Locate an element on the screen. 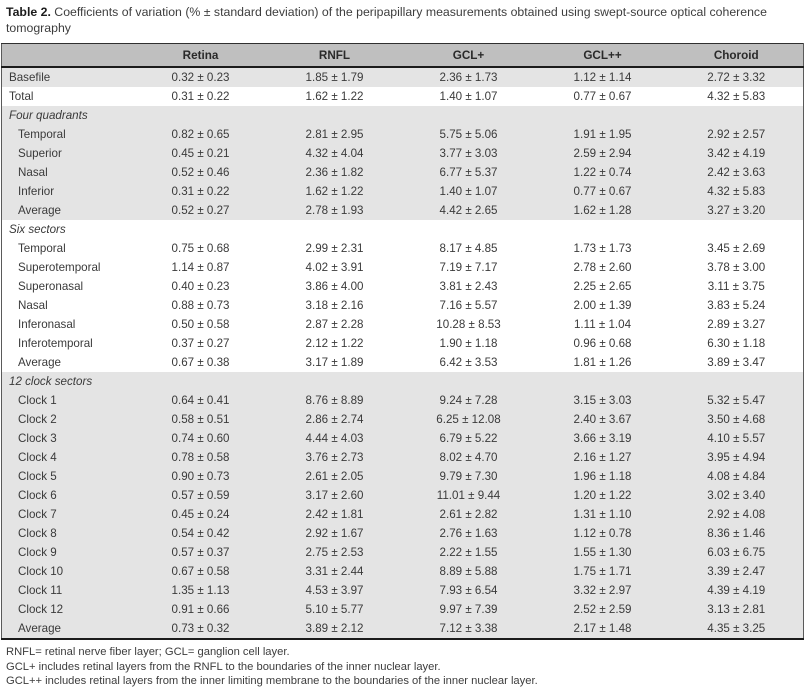  cell-value: 8.36 ± 1.46 is located at coordinates (736, 533).